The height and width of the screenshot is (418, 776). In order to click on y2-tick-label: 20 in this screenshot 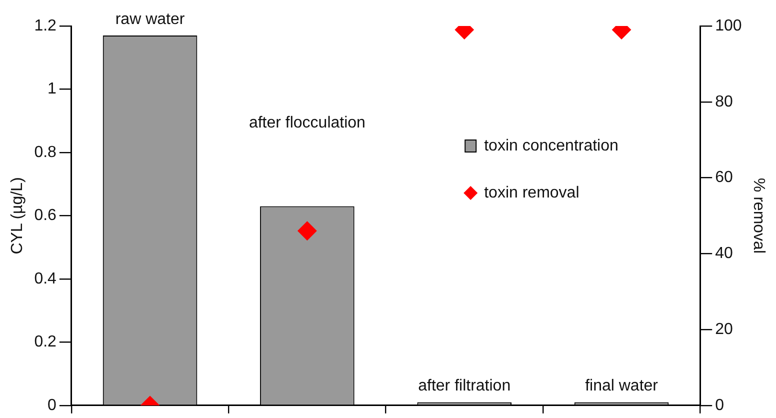, I will do `click(724, 329)`.